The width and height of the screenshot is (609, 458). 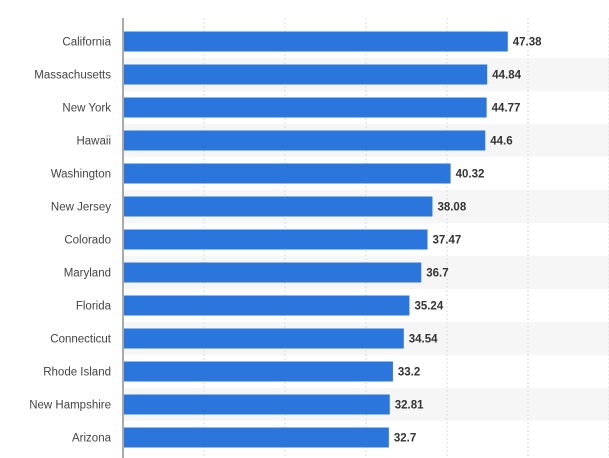 What do you see at coordinates (87, 241) in the screenshot?
I see `category-label: Colorado` at bounding box center [87, 241].